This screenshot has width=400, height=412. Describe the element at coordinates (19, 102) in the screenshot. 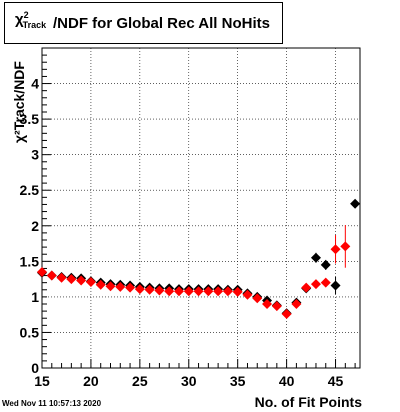

I see `y-axis-title: χ²Track/NDF` at that location.